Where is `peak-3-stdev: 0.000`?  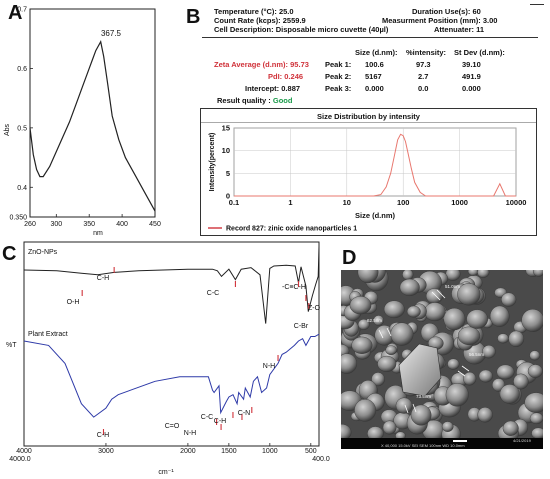
peak-3-stdev: 0.000 is located at coordinates (471, 88).